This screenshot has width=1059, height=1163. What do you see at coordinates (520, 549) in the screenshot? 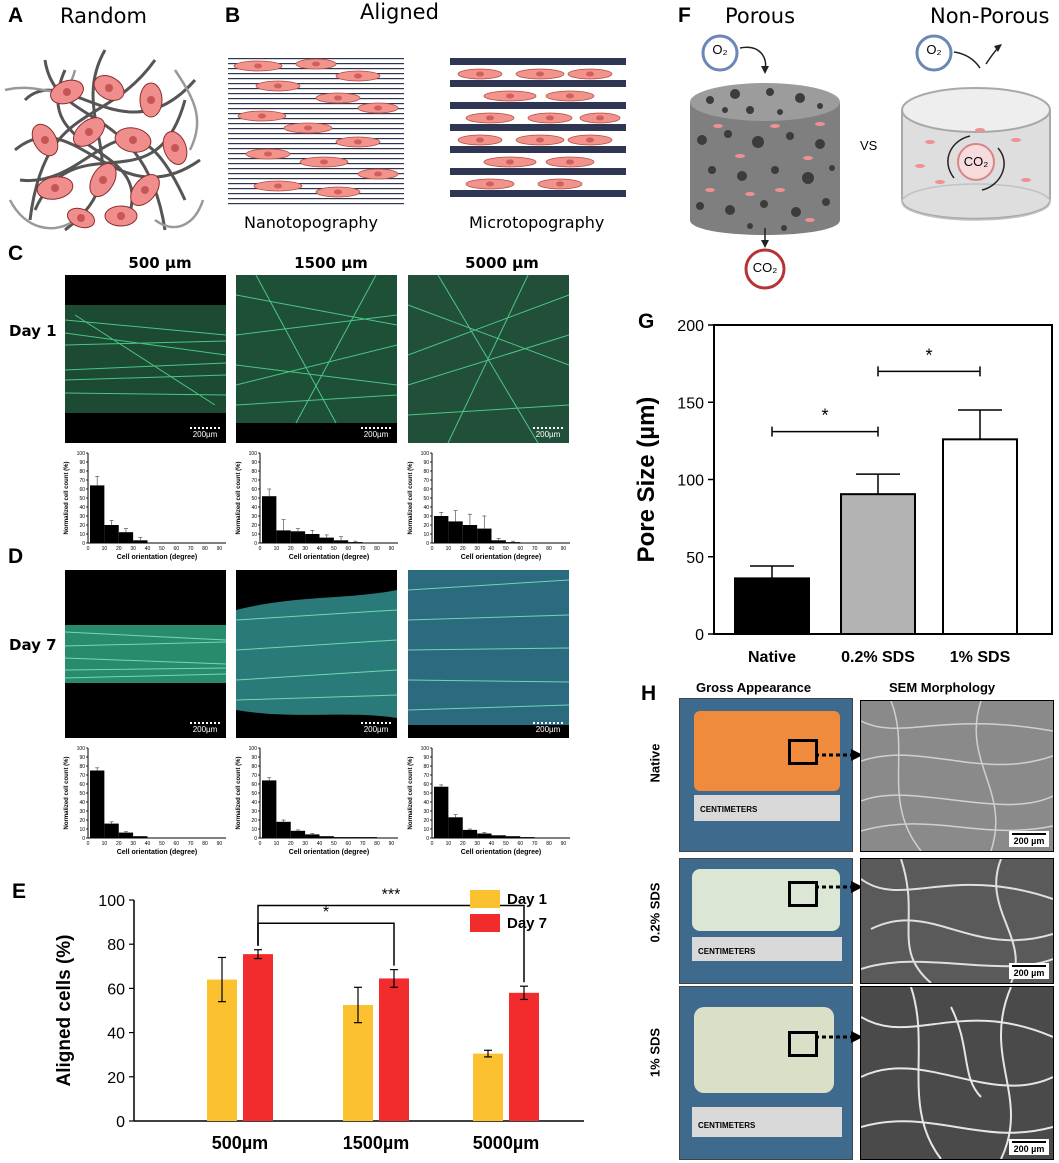
I see `x-tick-label: 60` at bounding box center [520, 549].